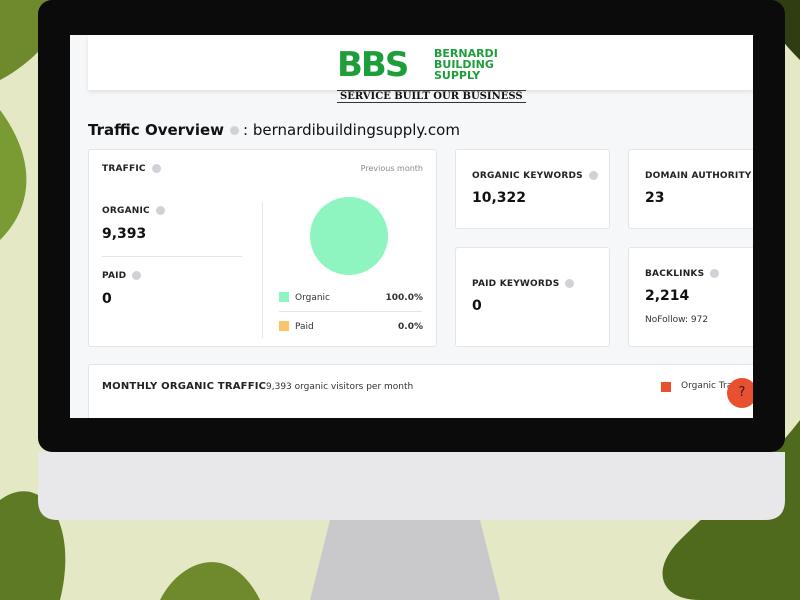  Describe the element at coordinates (740, 393) in the screenshot. I see `help-button: ?` at that location.